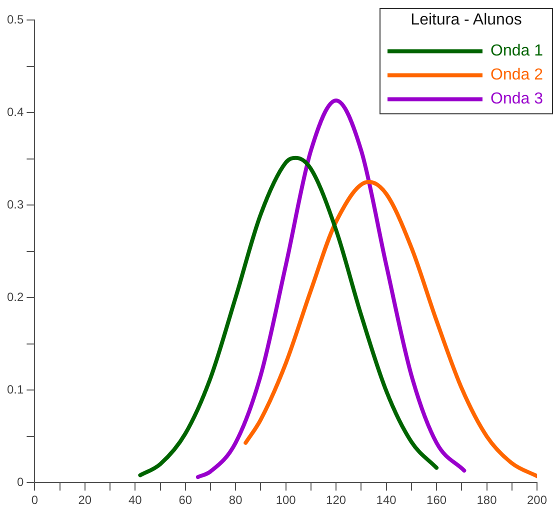  What do you see at coordinates (15, 297) in the screenshot?
I see `y-tick-label: 0.2` at bounding box center [15, 297].